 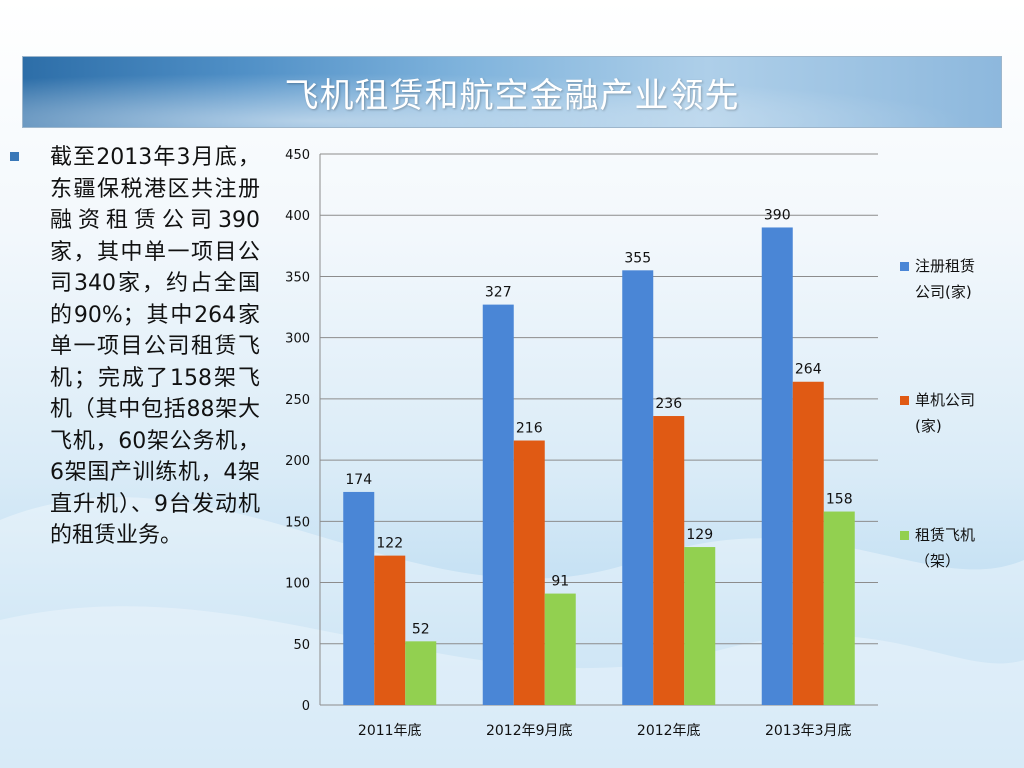 What do you see at coordinates (301, 645) in the screenshot?
I see `y-tick-label: 50` at bounding box center [301, 645].